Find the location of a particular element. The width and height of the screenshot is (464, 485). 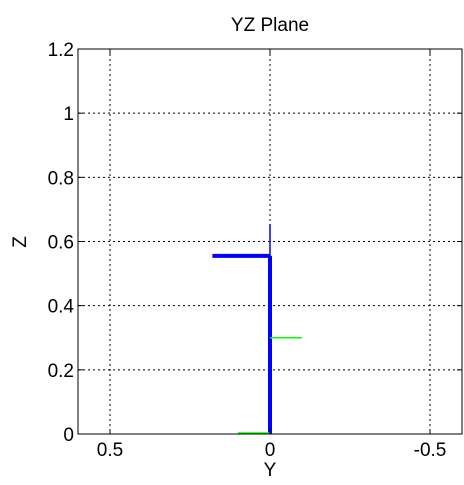

series-group is located at coordinates (257, 328).